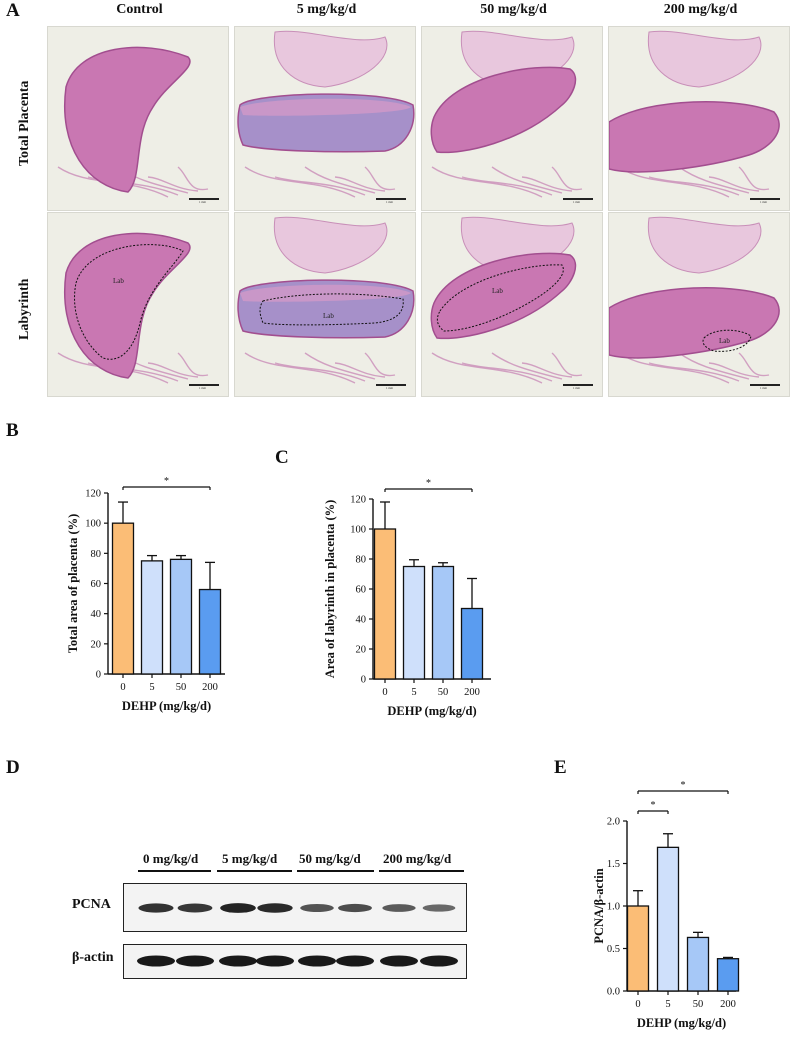 The image size is (790, 1051). Describe the element at coordinates (171, 858) in the screenshot. I see `wb-group-label-0: 0 mg/kg/d` at that location.